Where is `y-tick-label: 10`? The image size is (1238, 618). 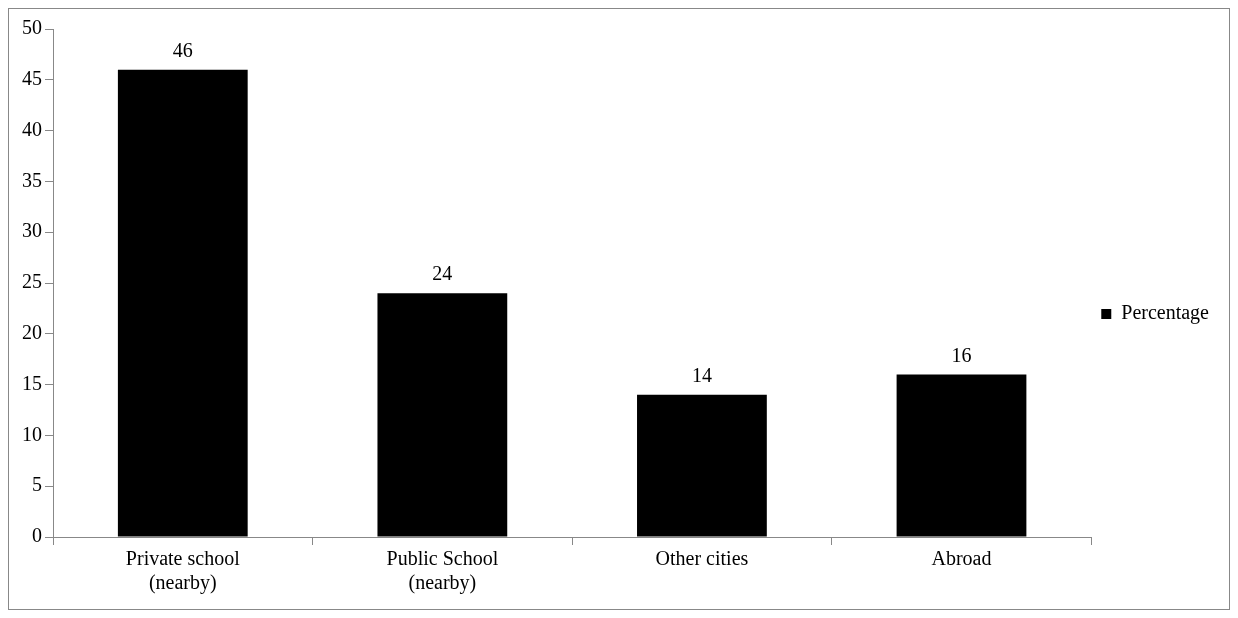 y-tick-label: 10 is located at coordinates (32, 433).